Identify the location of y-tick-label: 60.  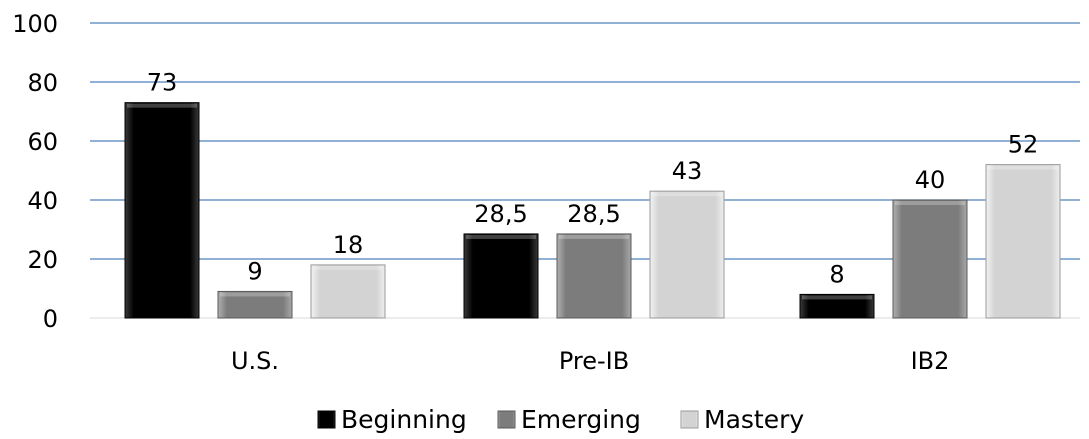
(42, 142).